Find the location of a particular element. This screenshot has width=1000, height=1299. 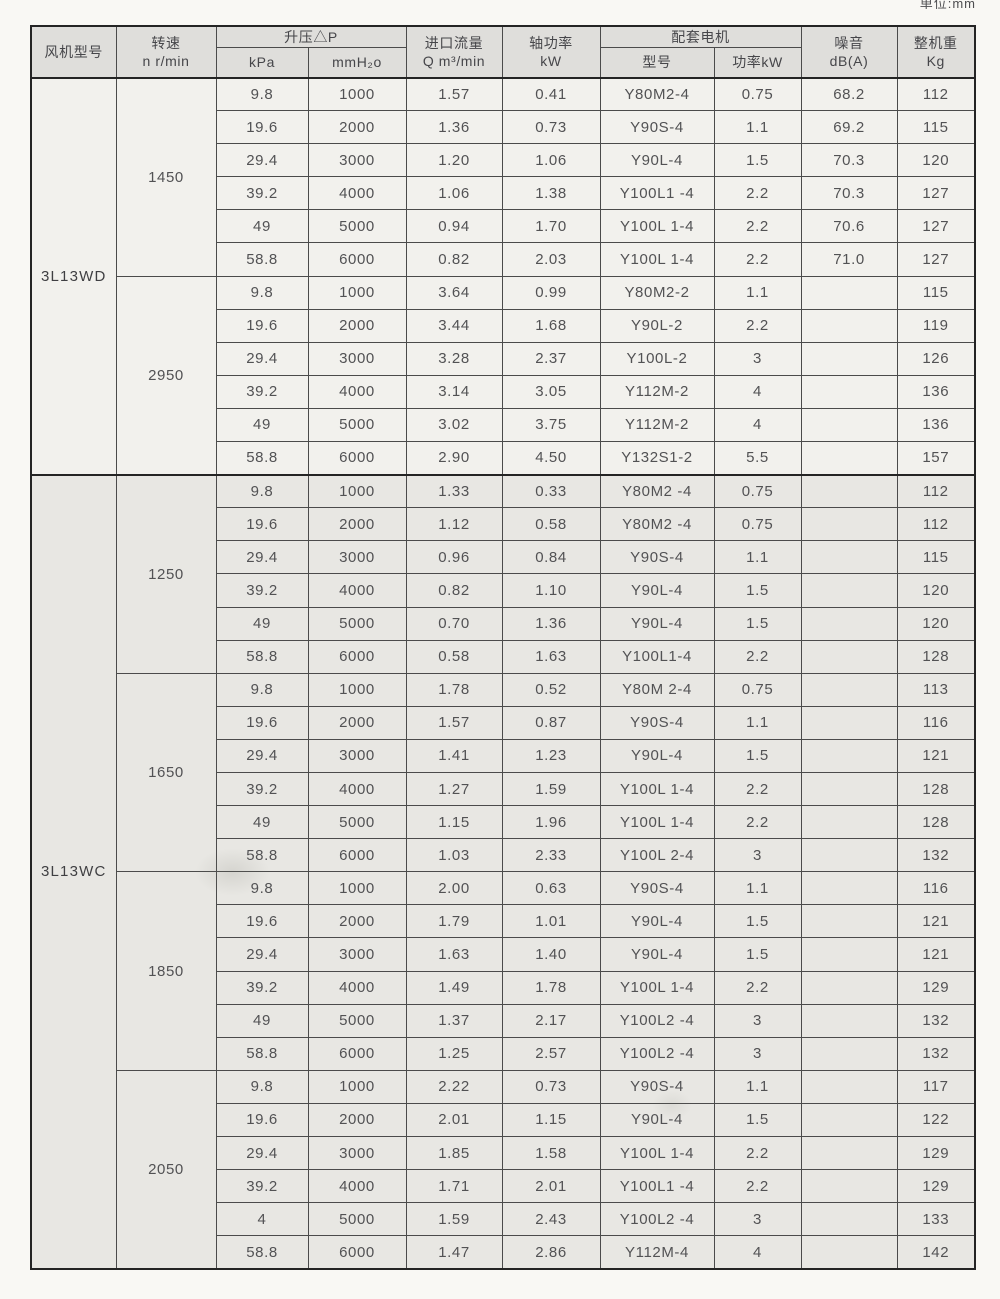

cell-kpa: 9.8 is located at coordinates (262, 491).